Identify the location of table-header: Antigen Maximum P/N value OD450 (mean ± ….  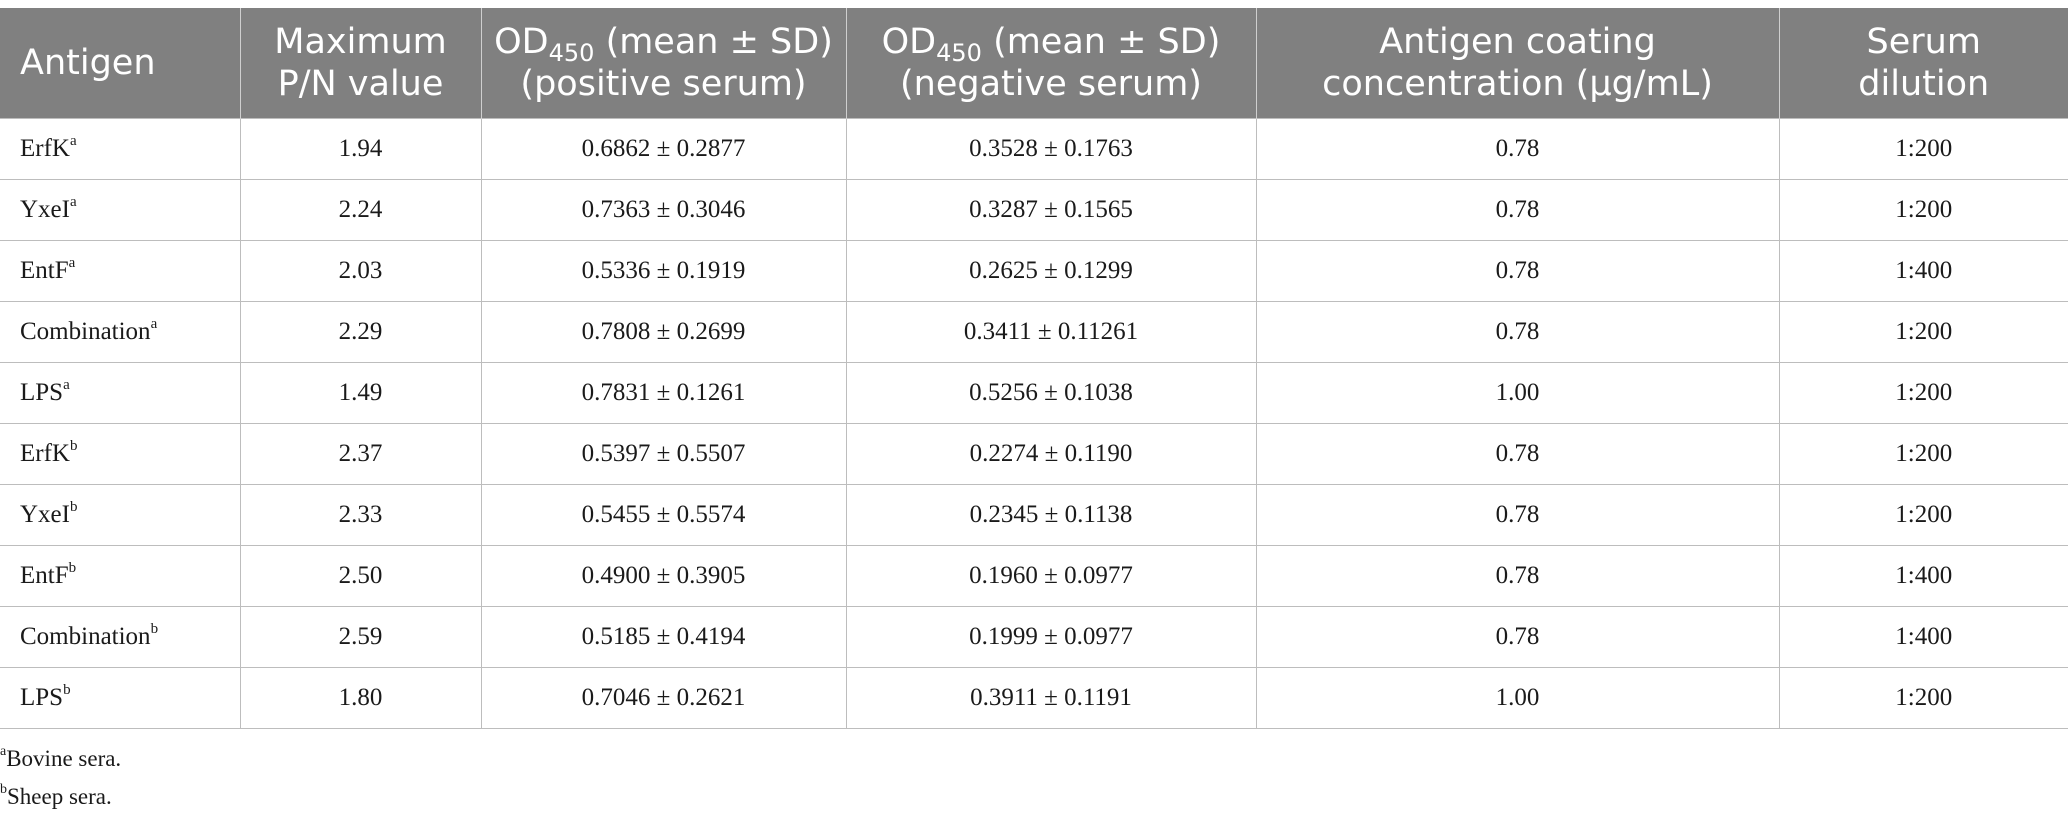
(1034, 63).